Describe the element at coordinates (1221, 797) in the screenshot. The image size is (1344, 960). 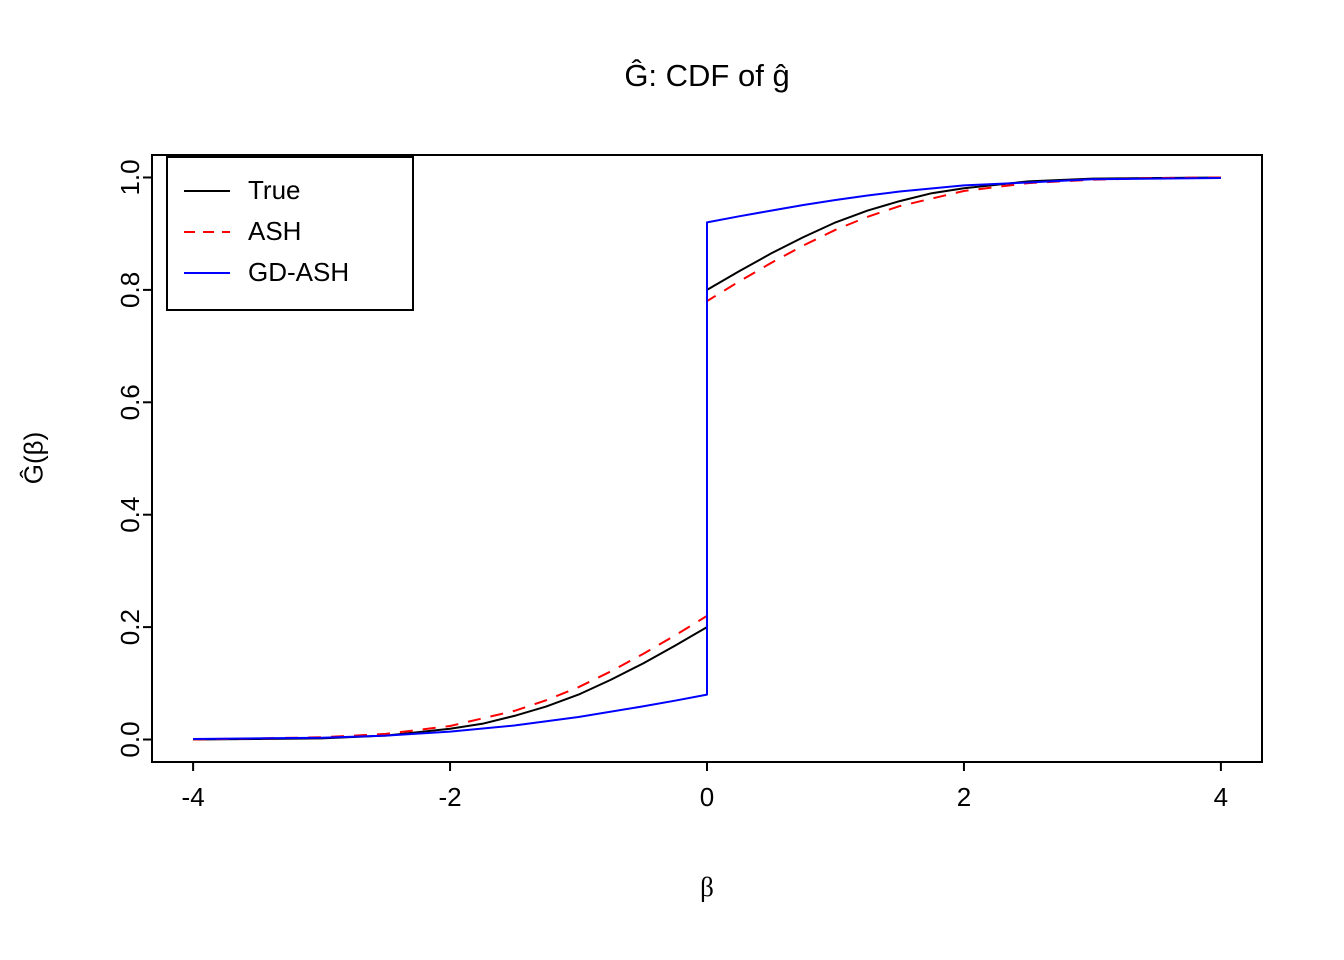
I see `x-tick-label: 4` at that location.